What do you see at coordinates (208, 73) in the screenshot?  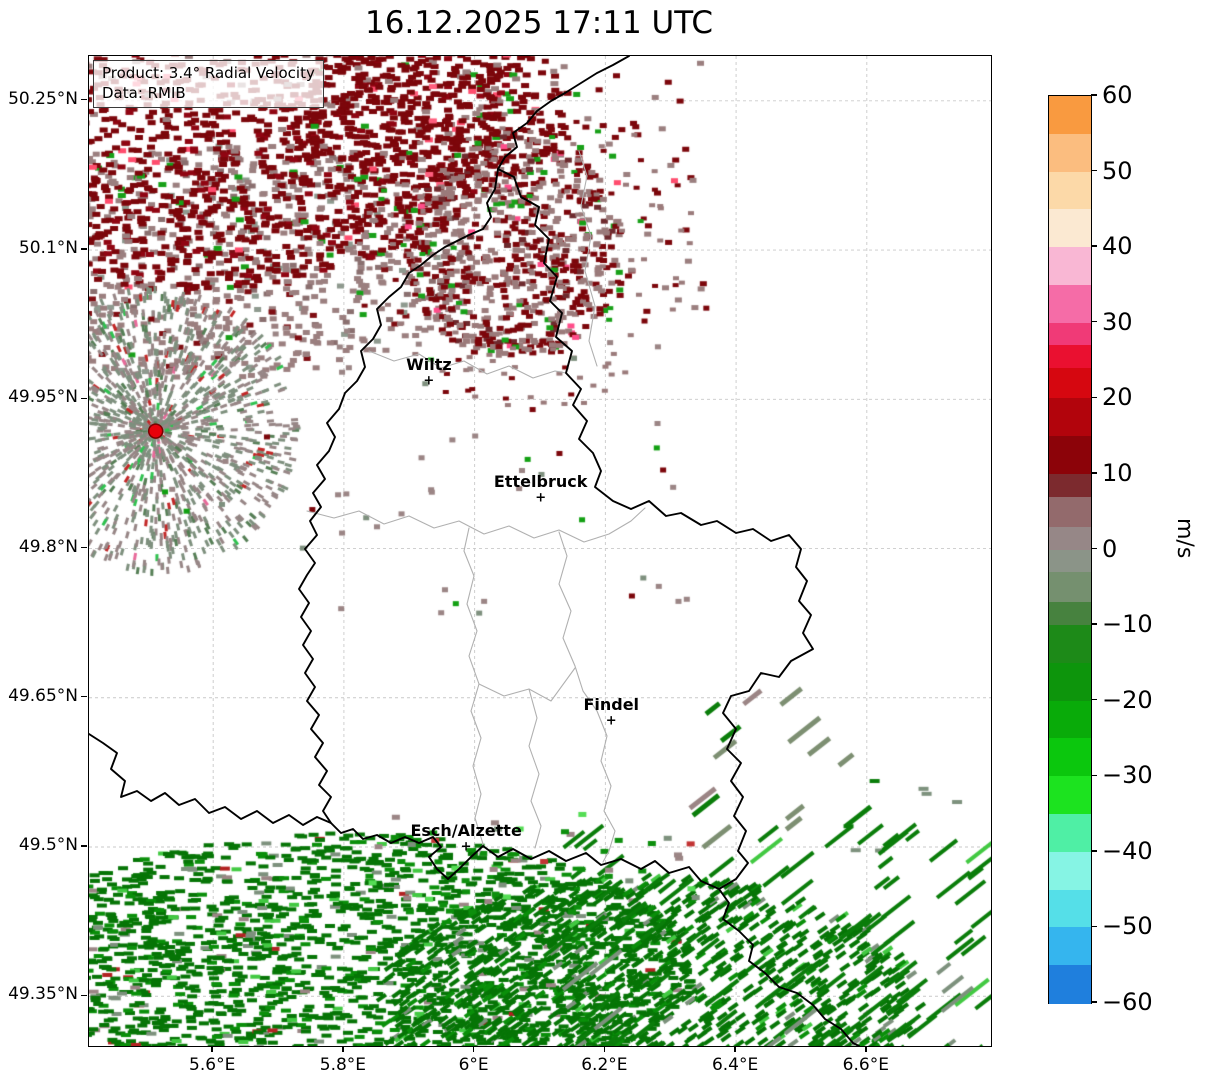 I see `product-label: Product: 3.4° Radial Velocity` at bounding box center [208, 73].